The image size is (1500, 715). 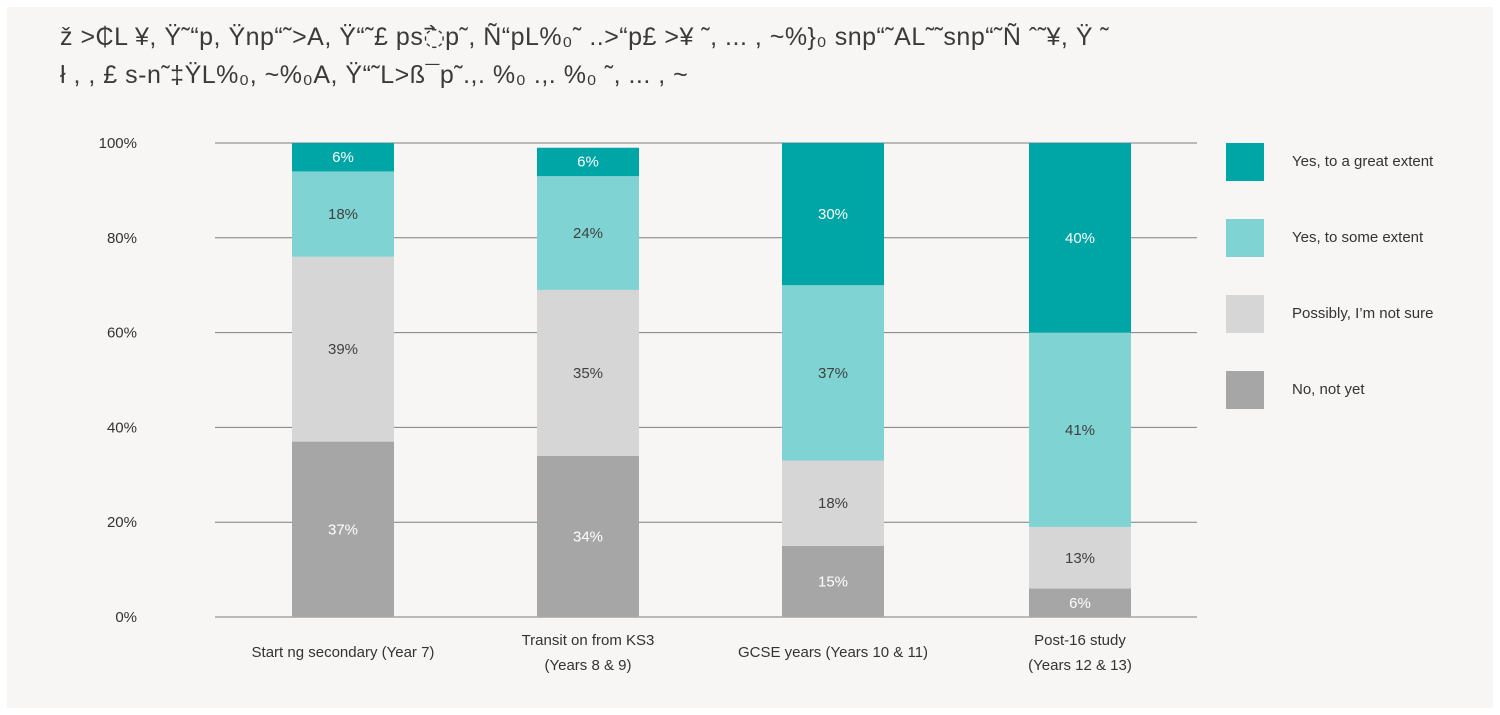 I want to click on x-axis-label: Transit on from KS3 (Years 8 & 9), so click(x=588, y=653).